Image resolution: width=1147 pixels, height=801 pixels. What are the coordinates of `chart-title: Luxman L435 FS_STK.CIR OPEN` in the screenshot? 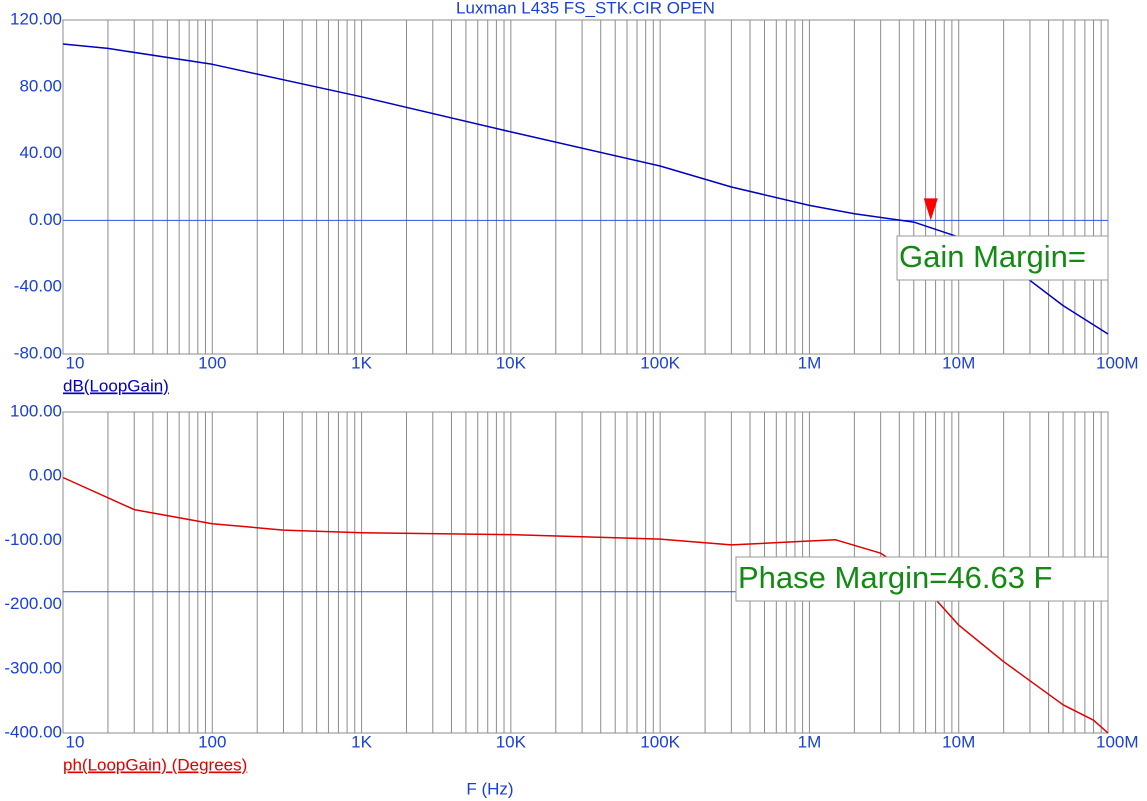 It's located at (585, 8).